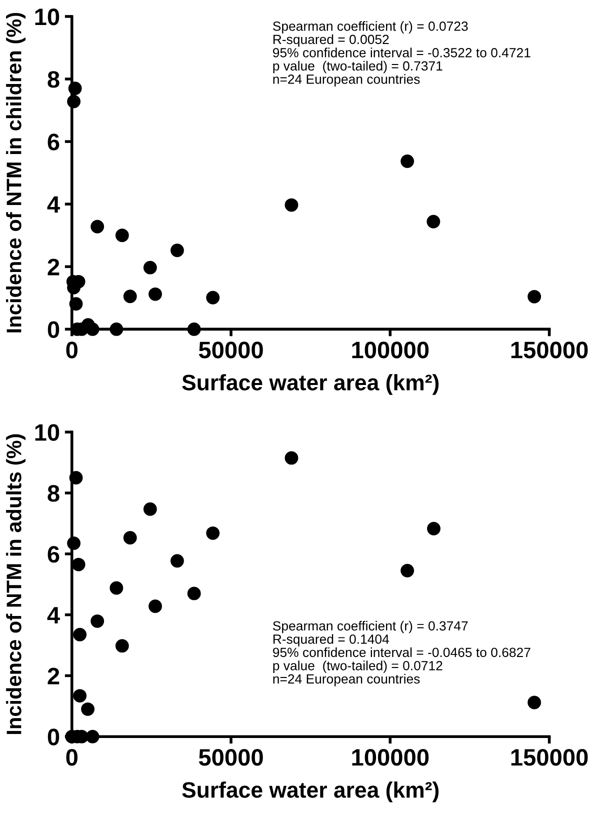 The width and height of the screenshot is (599, 823). What do you see at coordinates (331, 640) in the screenshot?
I see `annotation: R-squared = 0.1404` at bounding box center [331, 640].